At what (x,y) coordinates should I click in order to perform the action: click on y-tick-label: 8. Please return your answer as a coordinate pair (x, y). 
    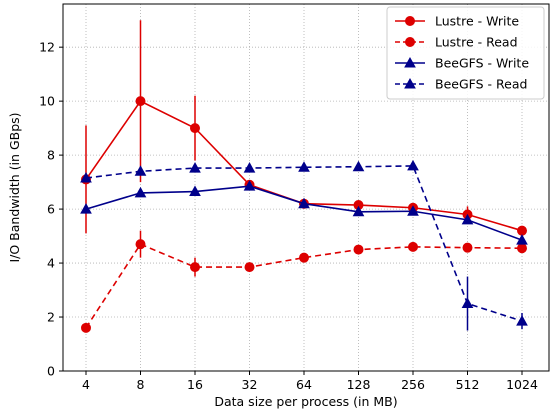
    Looking at the image, I should click on (51, 155).